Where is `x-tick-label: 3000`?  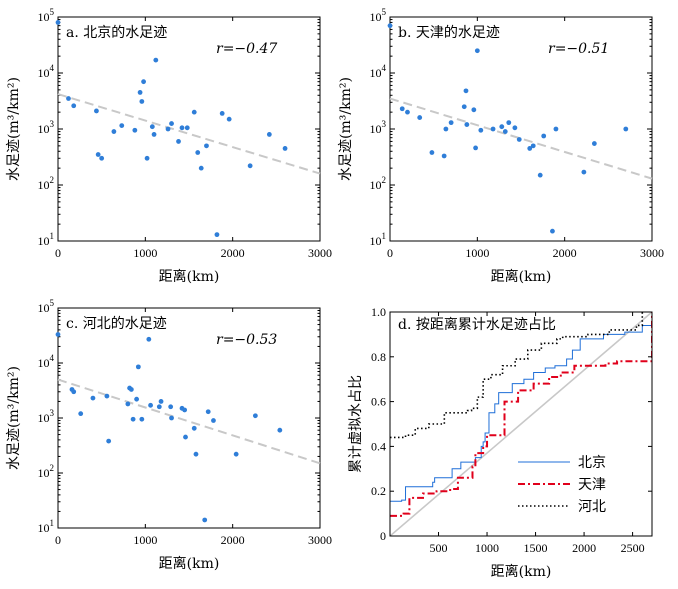
x-tick-label: 3000 is located at coordinates (320, 540).